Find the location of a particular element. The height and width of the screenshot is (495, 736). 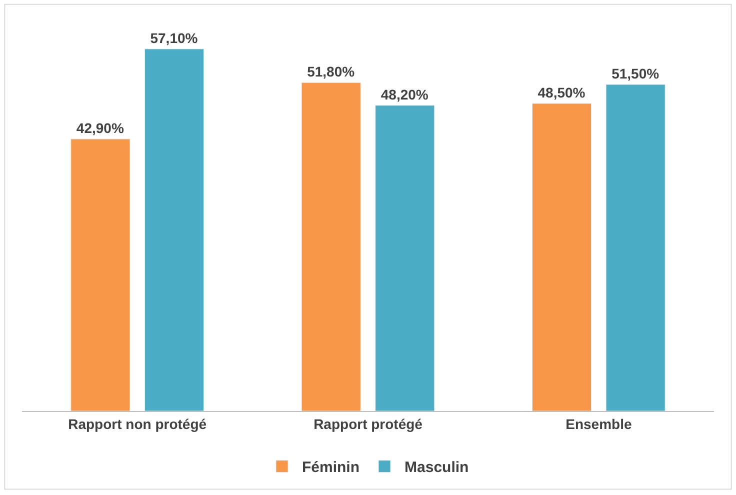

data-label: 51,80% is located at coordinates (331, 72).